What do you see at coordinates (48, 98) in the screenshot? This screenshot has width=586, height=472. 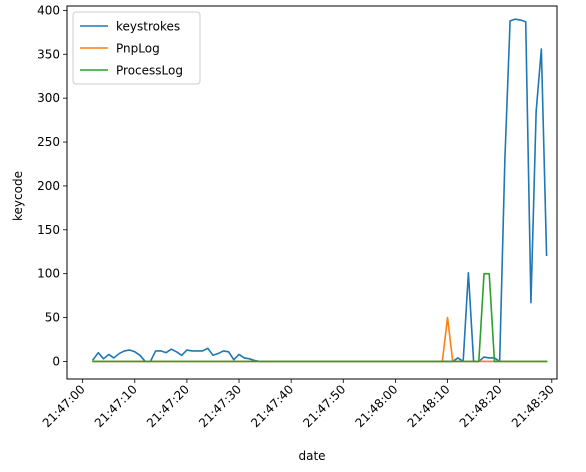 I see `y-tick-label: 300` at bounding box center [48, 98].